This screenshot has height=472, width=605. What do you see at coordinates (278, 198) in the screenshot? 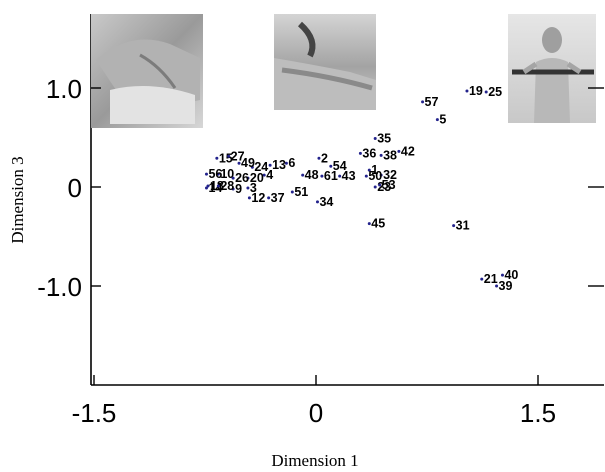
I see `data-point-label: 37` at bounding box center [278, 198].